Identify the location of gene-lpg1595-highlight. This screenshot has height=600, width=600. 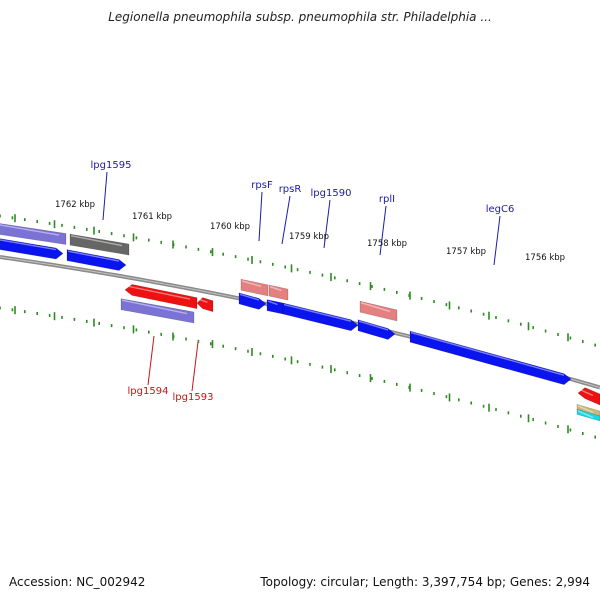
(30, 230).